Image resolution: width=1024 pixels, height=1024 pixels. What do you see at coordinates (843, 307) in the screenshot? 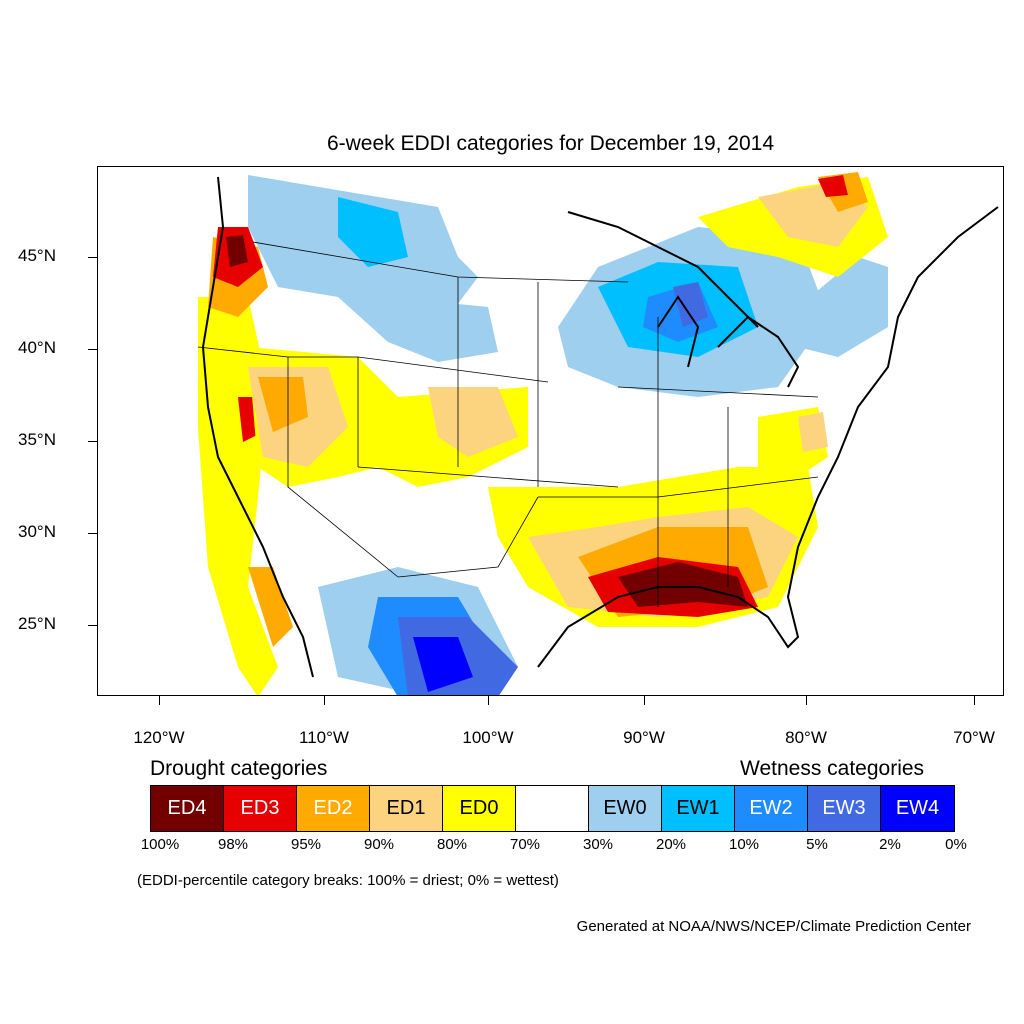
I see `region-ew0-newengland` at bounding box center [843, 307].